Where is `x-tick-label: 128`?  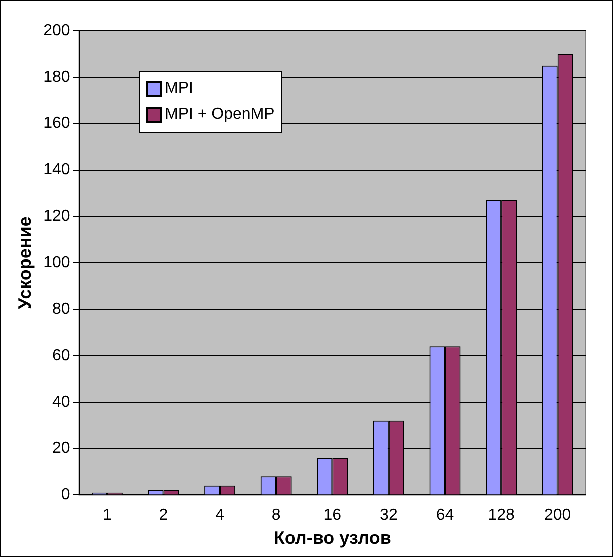 x-tick-label: 128 is located at coordinates (501, 515).